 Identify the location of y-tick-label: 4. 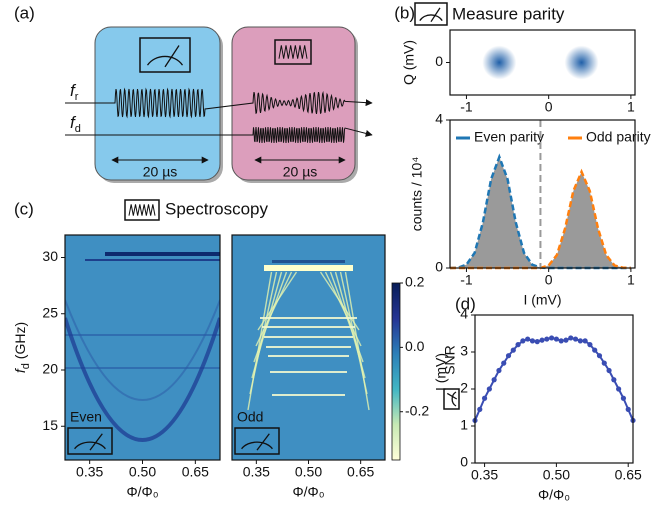
(464, 314).